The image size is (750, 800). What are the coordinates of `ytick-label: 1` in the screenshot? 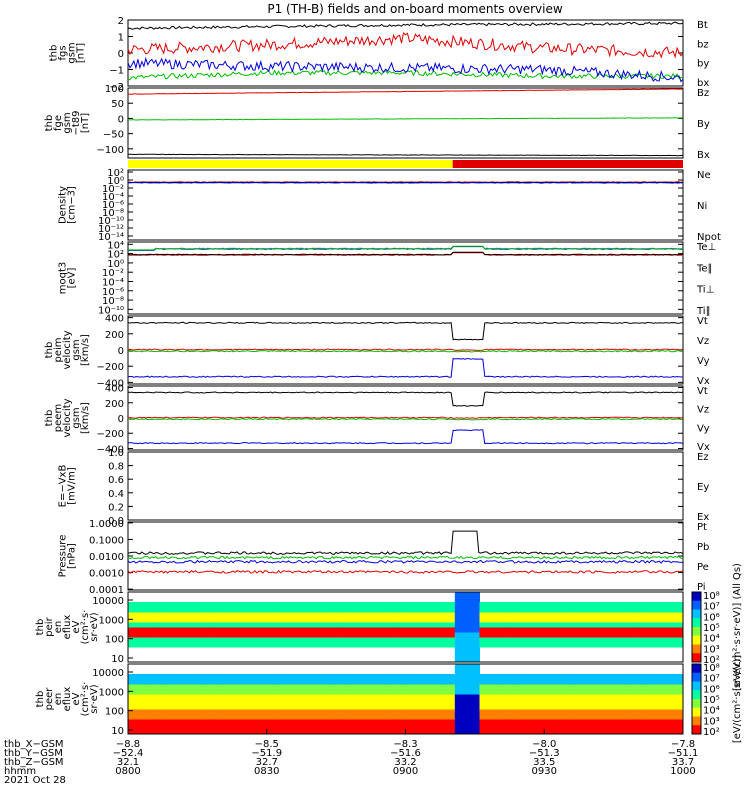 It's located at (121, 38).